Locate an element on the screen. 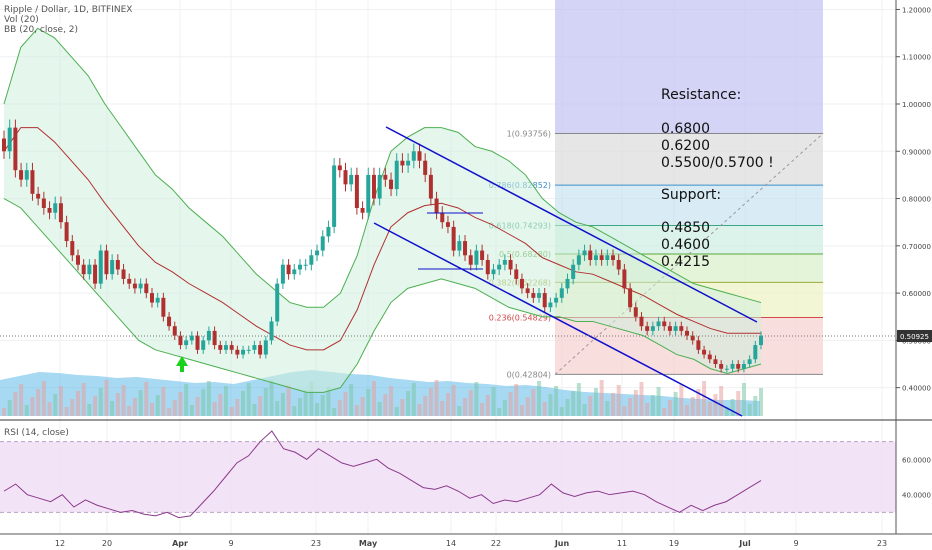 This screenshot has width=932, height=550. bollinger-indicator-label: BB (20, close, 2) is located at coordinates (41, 30).